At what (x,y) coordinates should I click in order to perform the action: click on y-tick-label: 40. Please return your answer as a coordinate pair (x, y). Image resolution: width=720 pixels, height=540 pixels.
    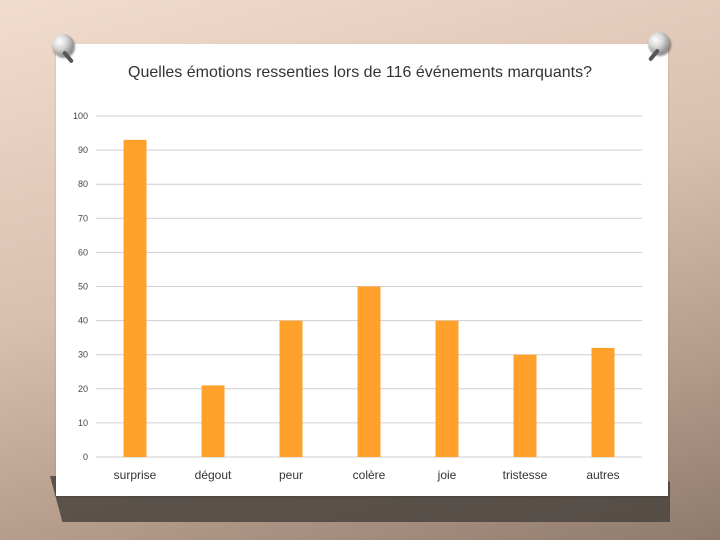
    Looking at the image, I should click on (83, 321).